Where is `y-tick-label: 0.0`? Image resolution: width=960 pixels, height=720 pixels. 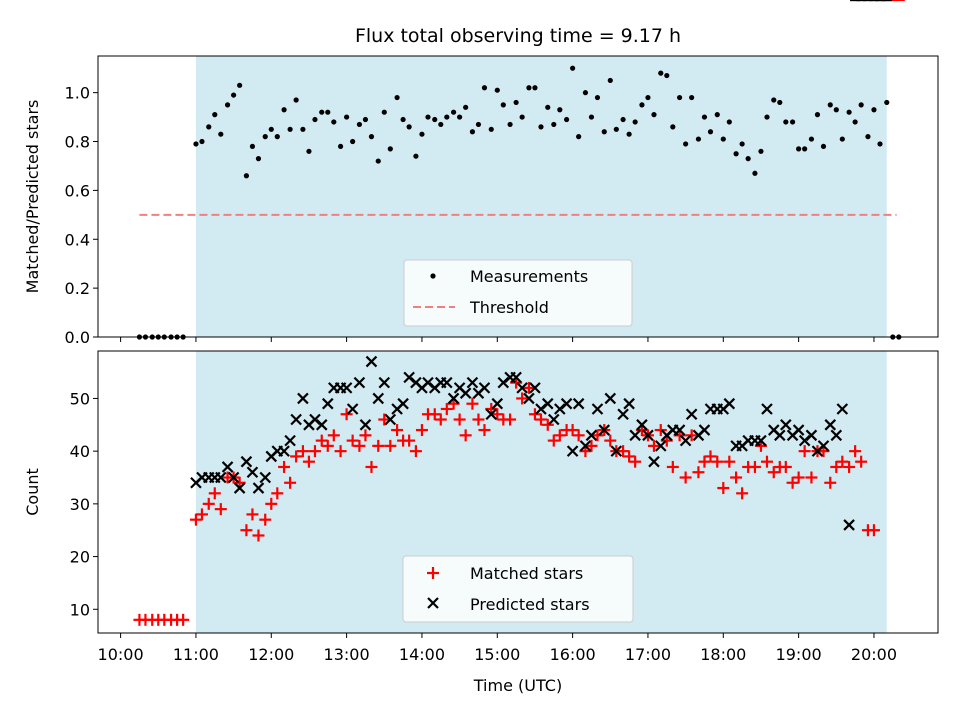 y-tick-label: 0.0 is located at coordinates (77, 337).